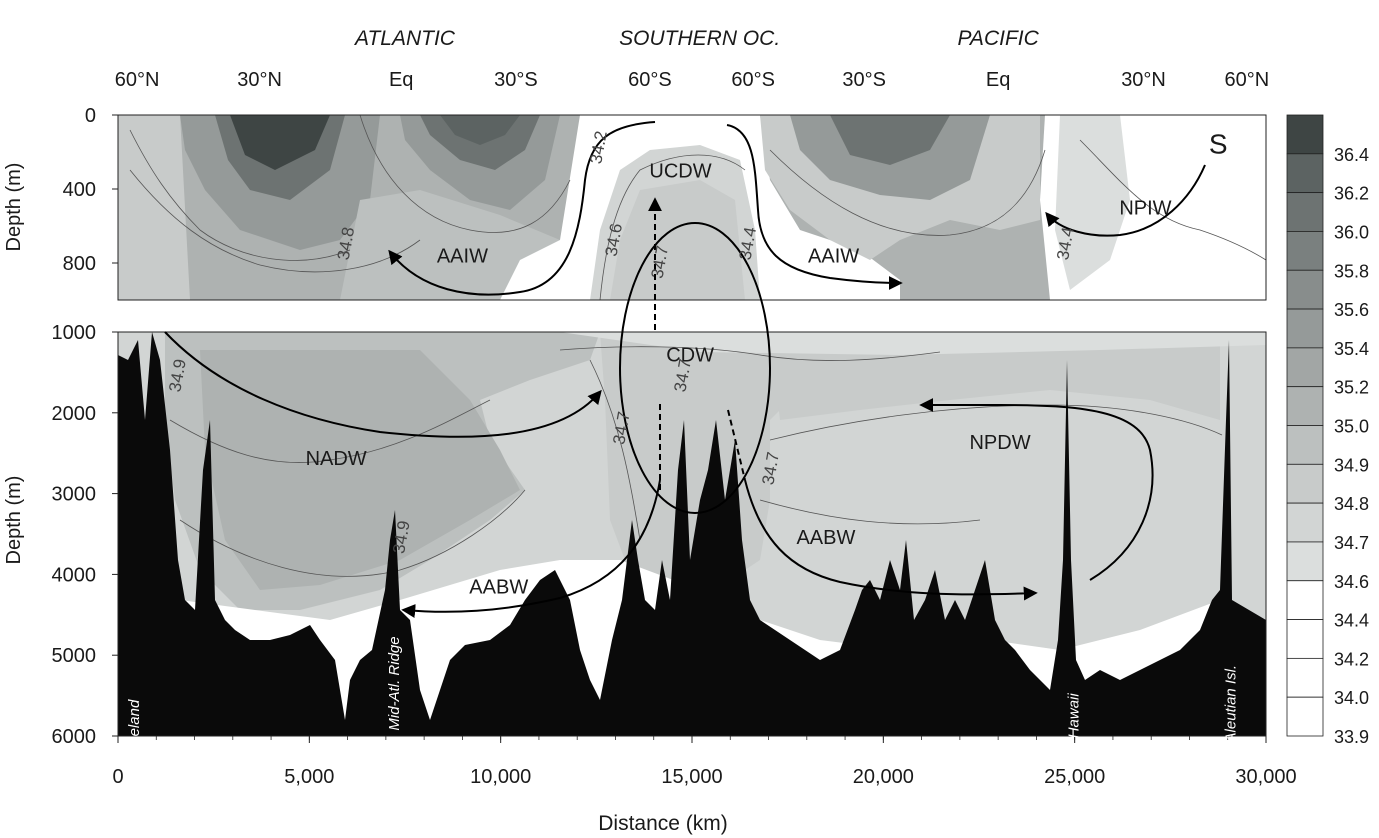  I want to click on topography-label: Aleutian Isl., so click(1230, 704).